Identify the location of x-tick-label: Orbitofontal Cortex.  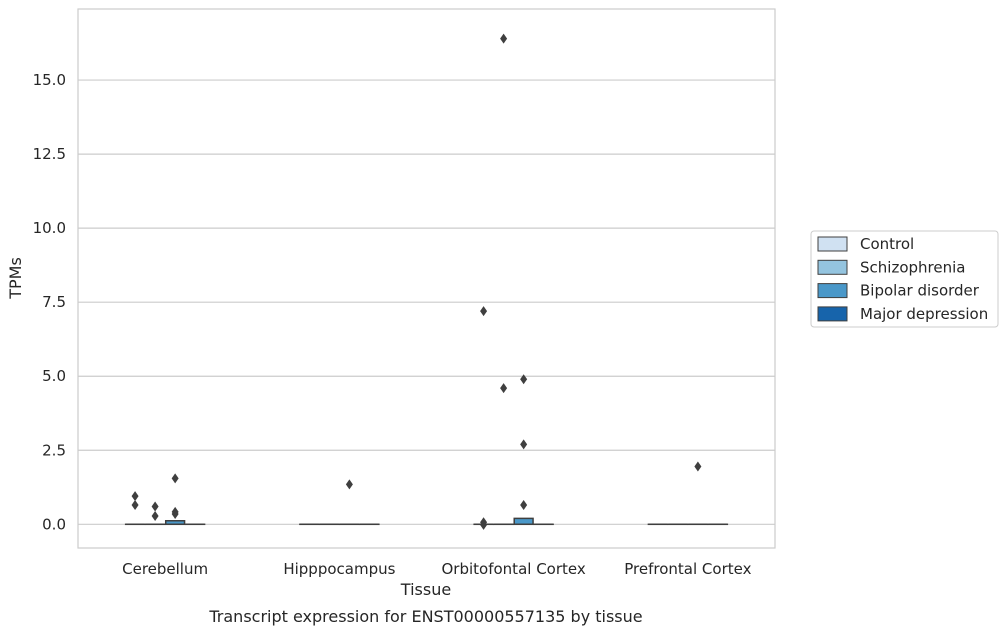
(514, 569).